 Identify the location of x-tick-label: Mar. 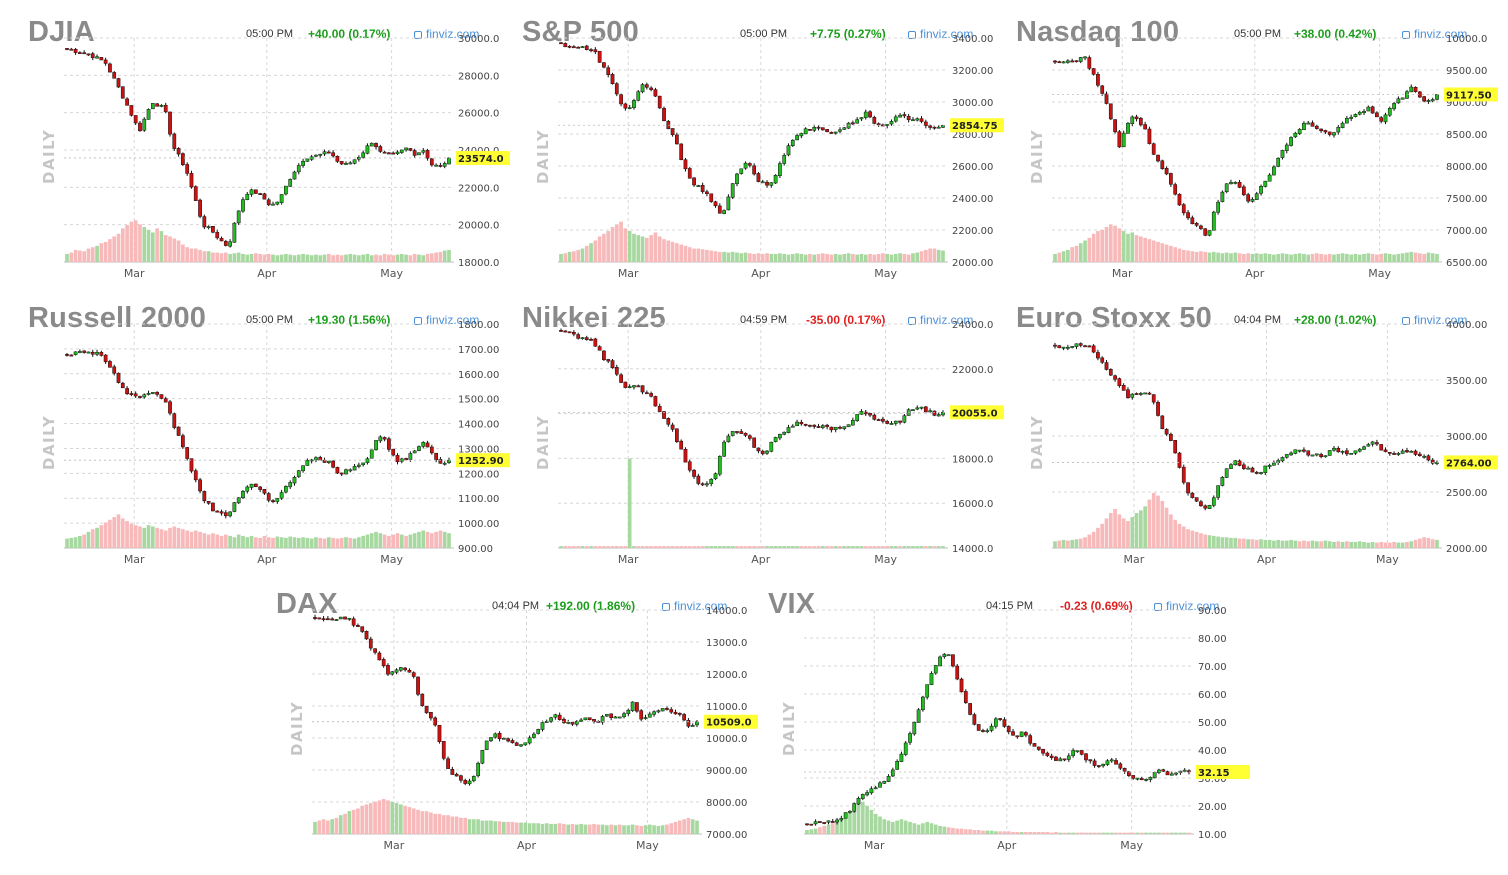
(628, 273).